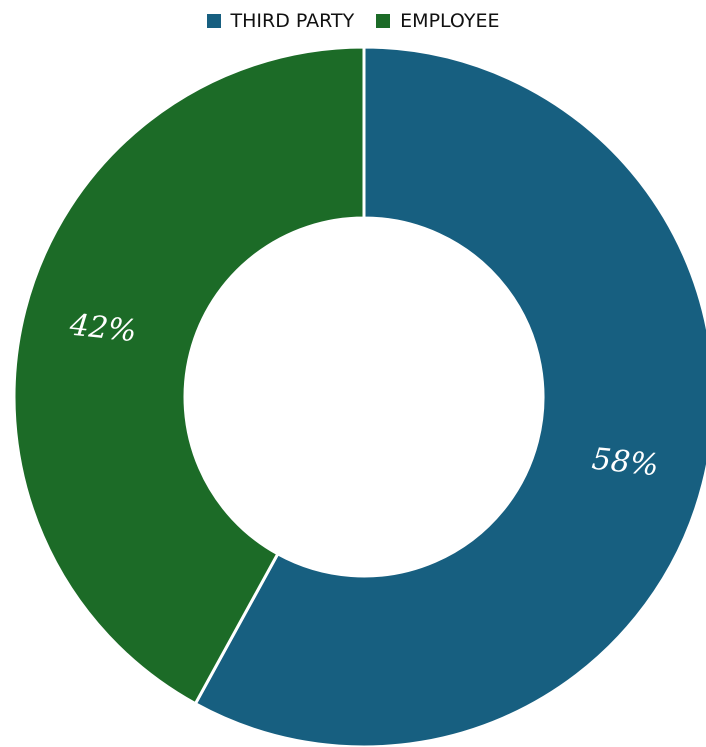 This screenshot has width=706, height=747. I want to click on legend-label-third-party: THIRD PARTY, so click(292, 21).